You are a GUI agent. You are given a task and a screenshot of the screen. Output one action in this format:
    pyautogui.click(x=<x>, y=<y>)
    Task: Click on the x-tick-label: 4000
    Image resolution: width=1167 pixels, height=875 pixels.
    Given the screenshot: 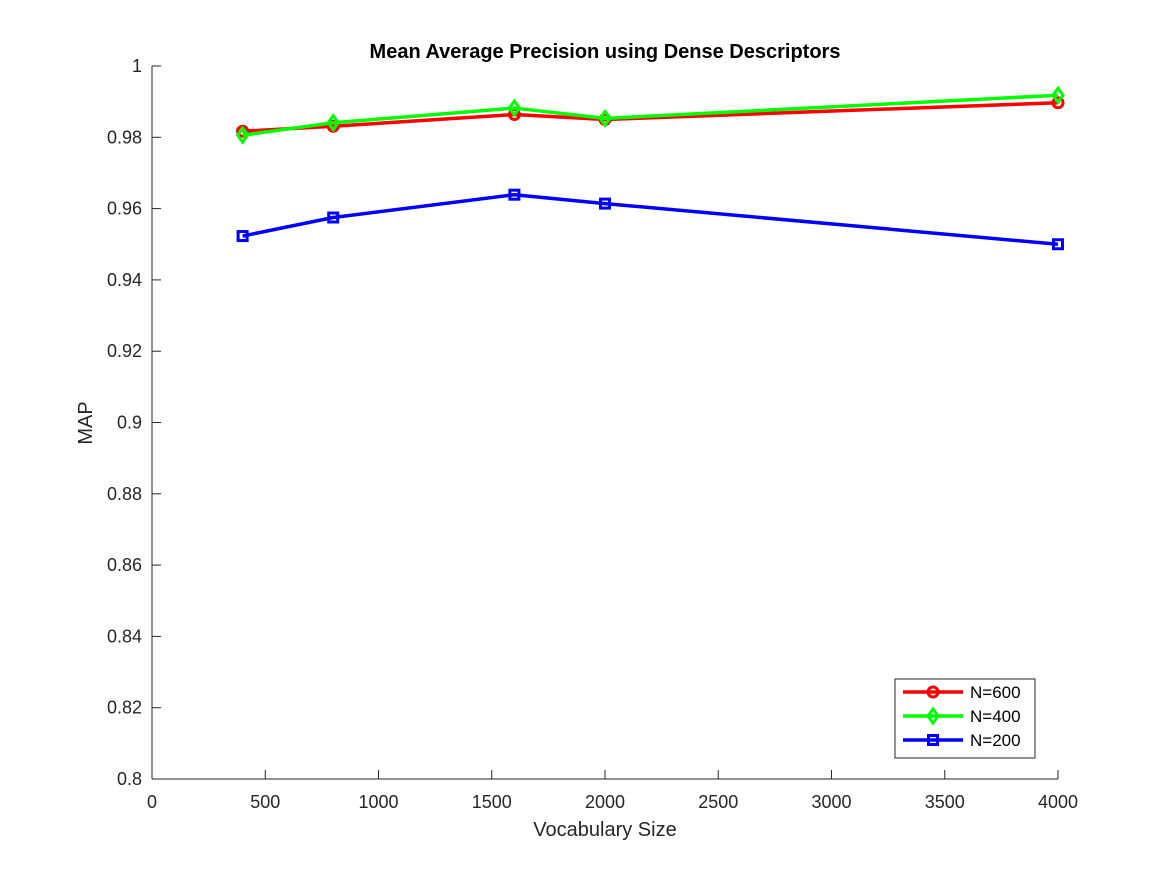 What is the action you would take?
    pyautogui.click(x=1058, y=802)
    